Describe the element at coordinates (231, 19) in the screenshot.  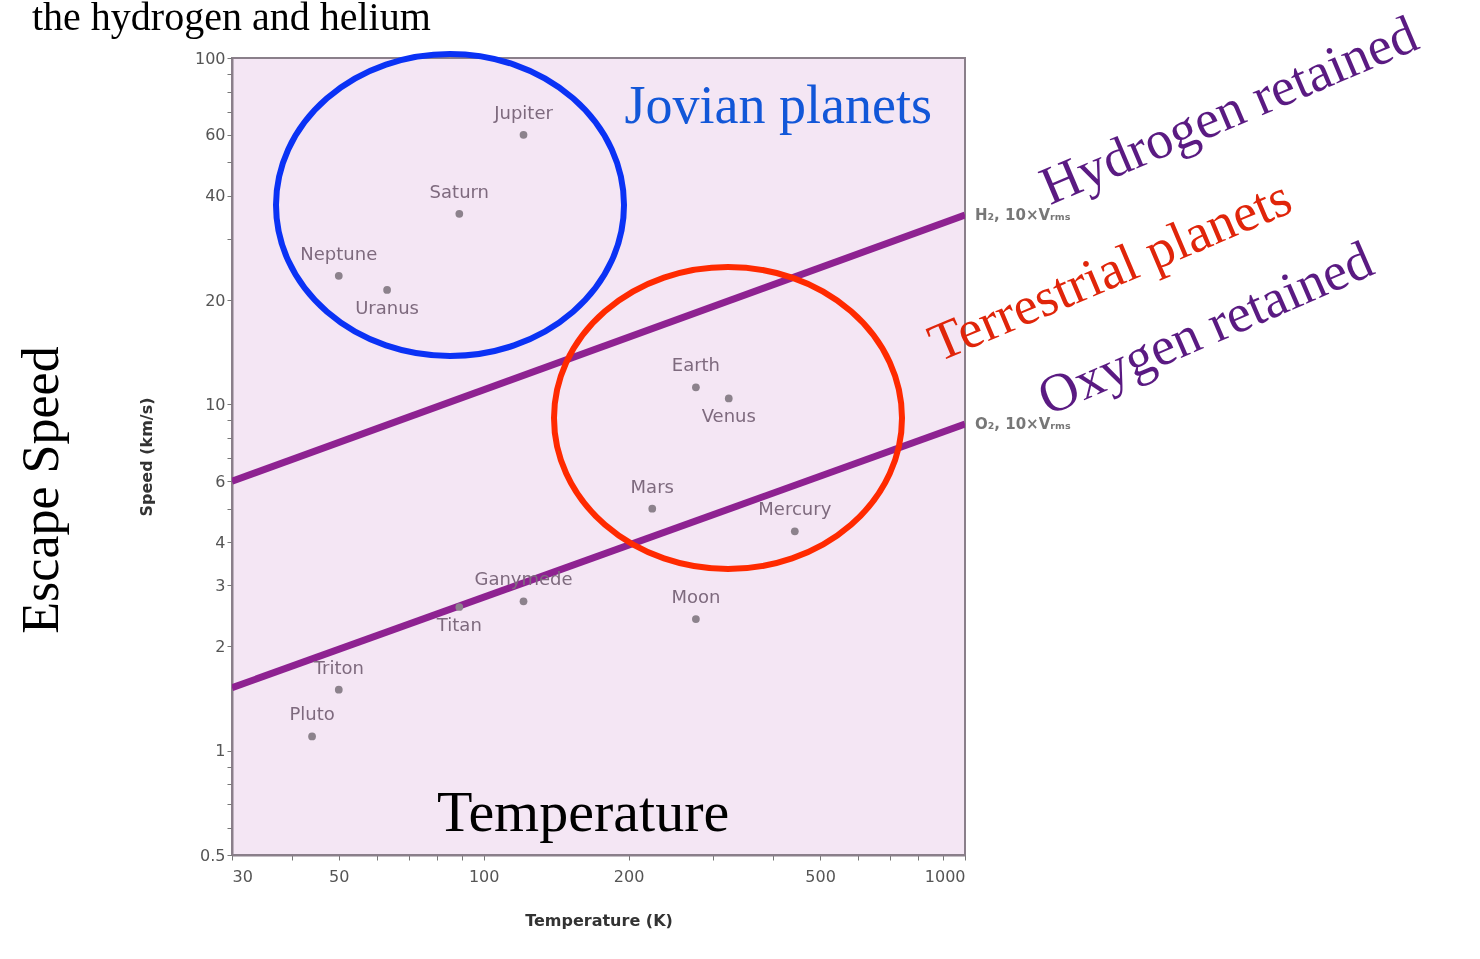
I see `chart-title: the hydrogen and helium` at that location.